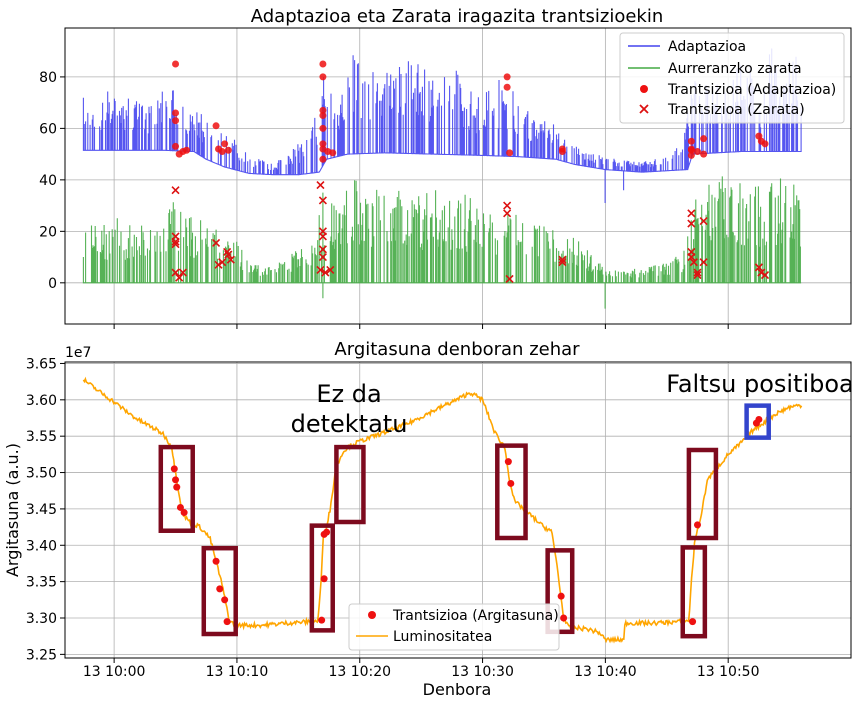 Image resolution: width=857 pixels, height=704 pixels. What do you see at coordinates (728, 672) in the screenshot?
I see `x-tick-label: 13 10:50` at bounding box center [728, 672].